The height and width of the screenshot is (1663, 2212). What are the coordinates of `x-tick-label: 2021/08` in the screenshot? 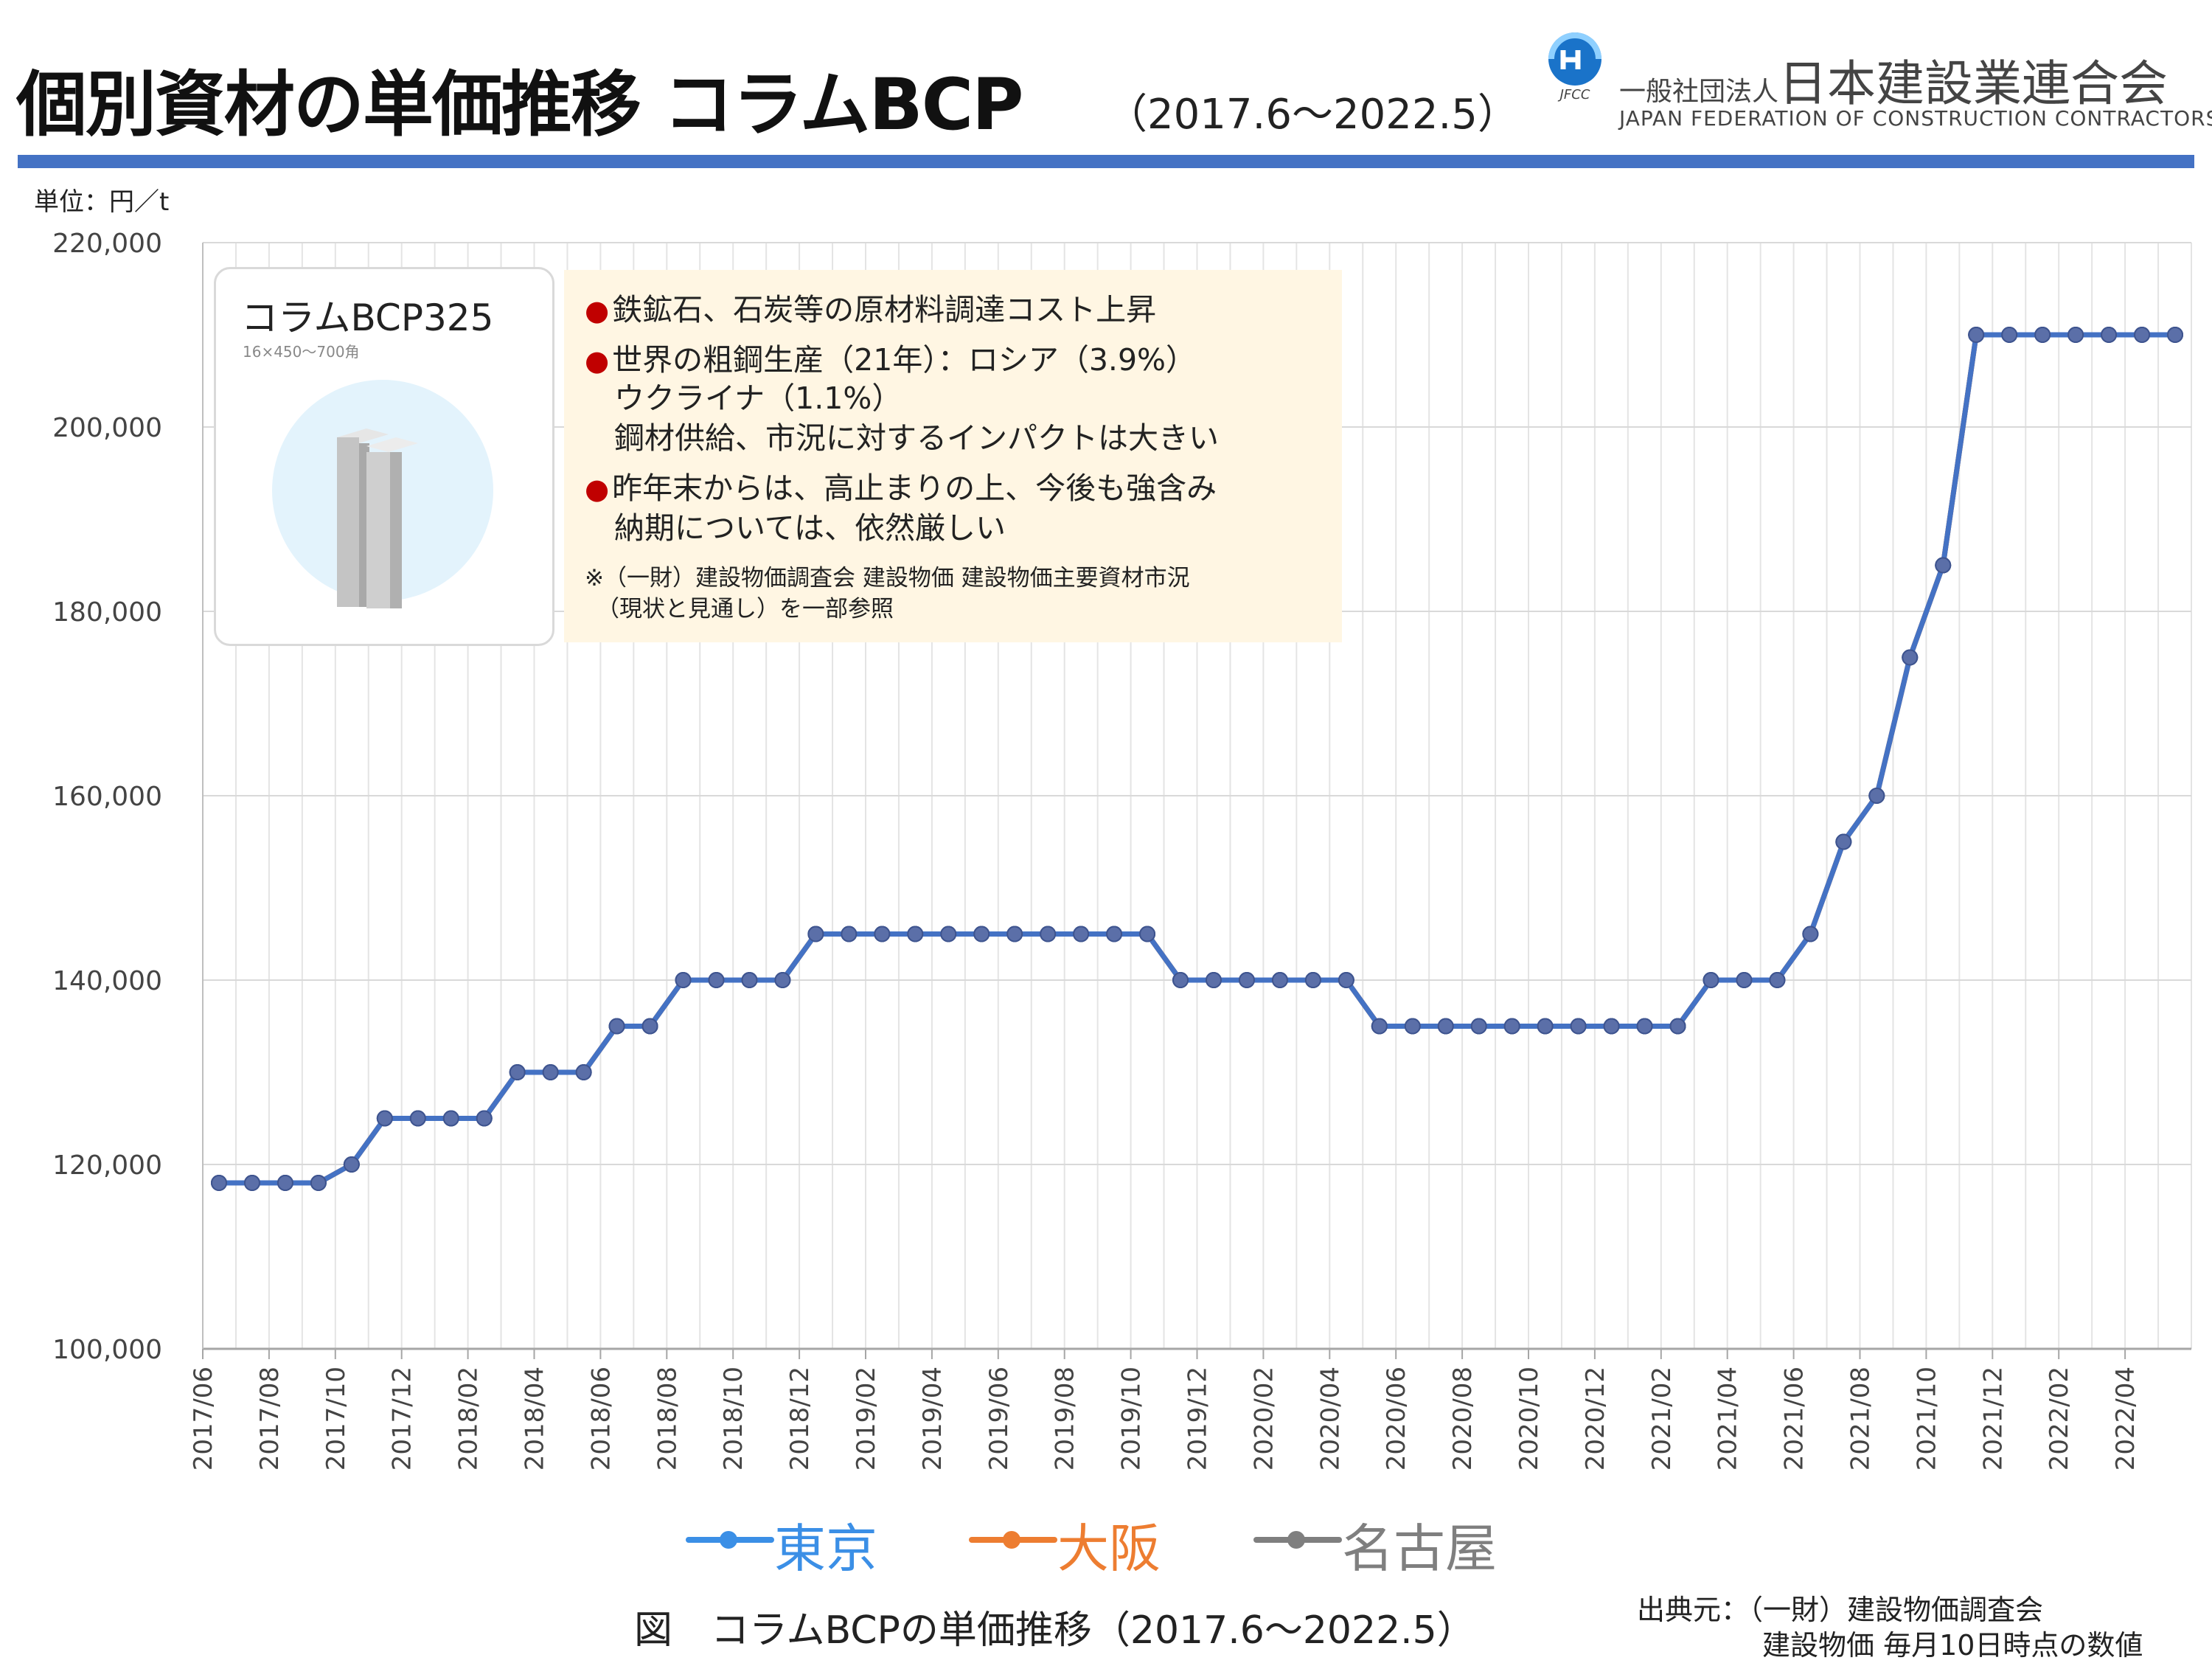 It's located at (1861, 1419).